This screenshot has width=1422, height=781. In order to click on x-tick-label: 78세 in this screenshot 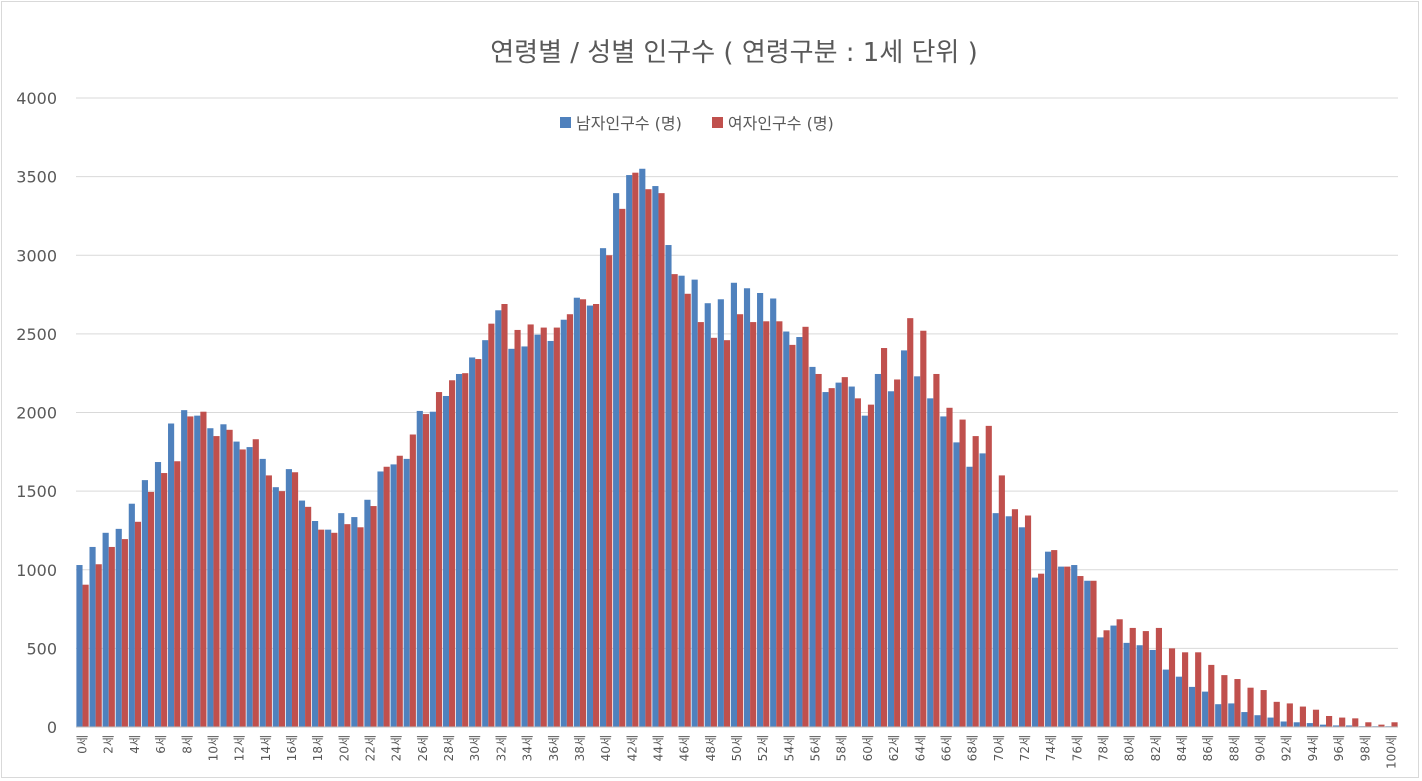, I will do `click(1104, 748)`.